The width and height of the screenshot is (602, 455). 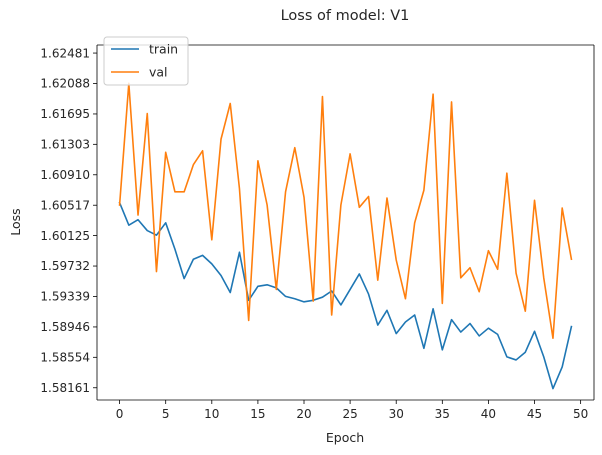 What do you see at coordinates (166, 414) in the screenshot?
I see `x-tick-label: 5` at bounding box center [166, 414].